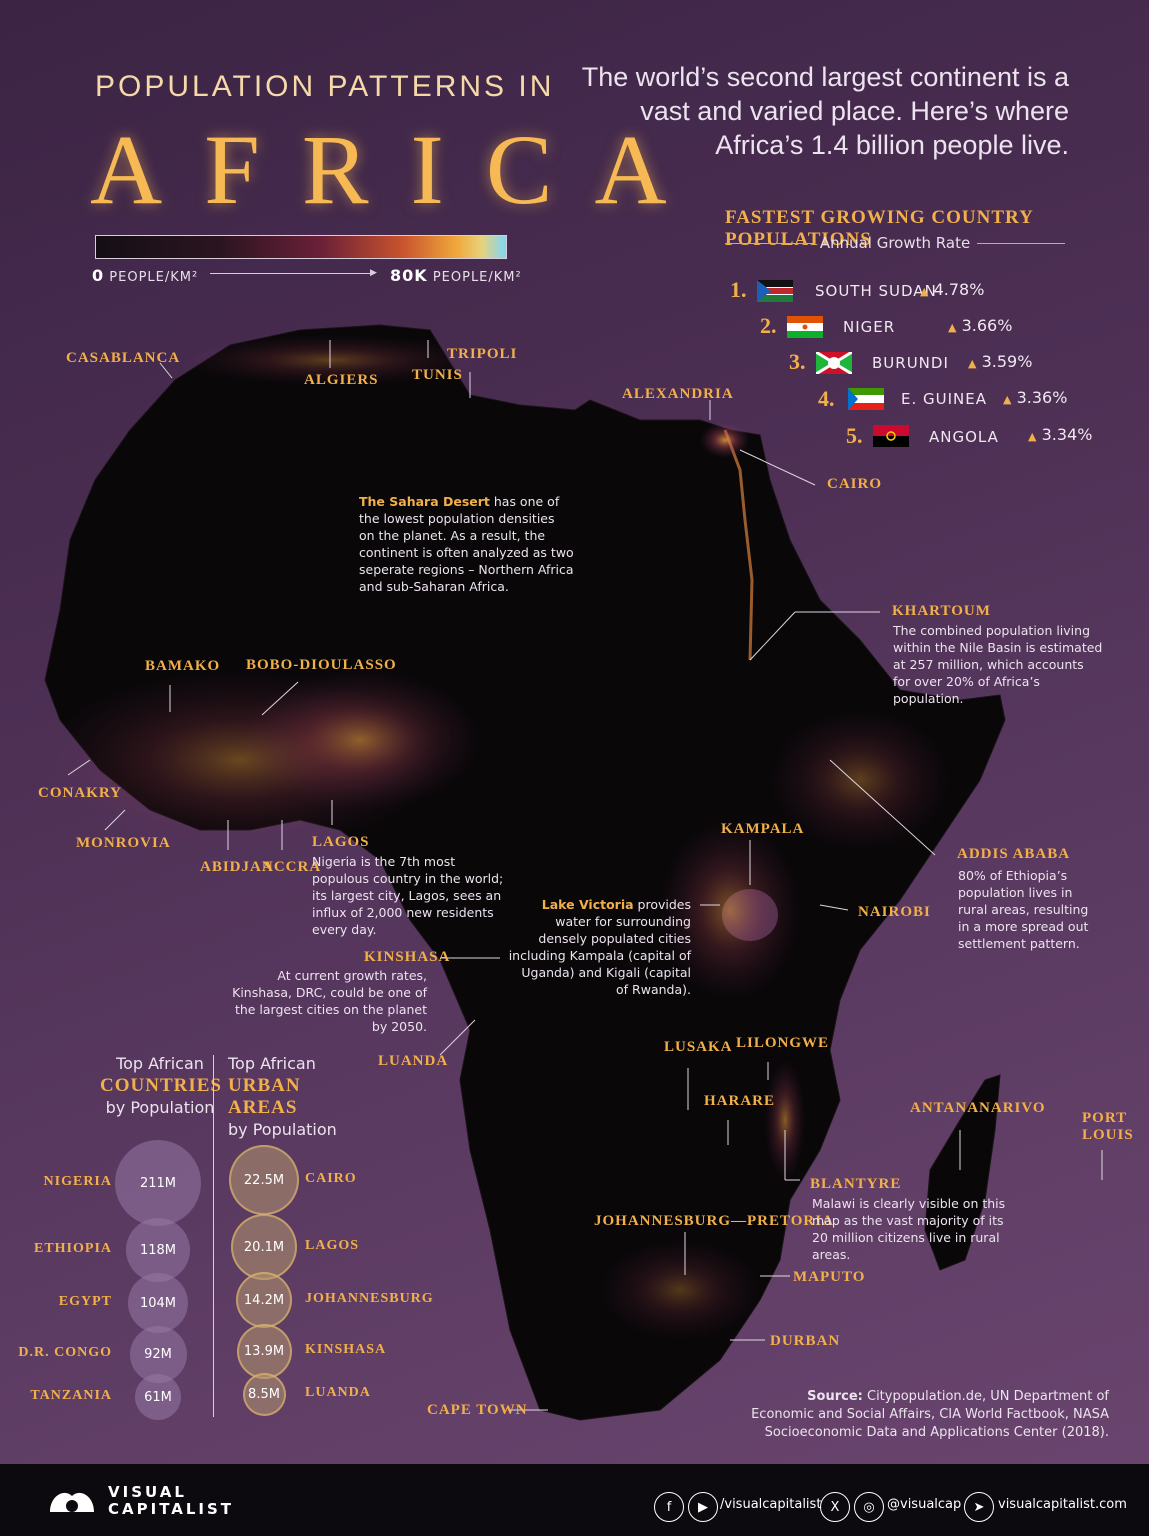 The width and height of the screenshot is (1149, 1536). What do you see at coordinates (924, 1504) in the screenshot?
I see `handle-visualcap: @visualcap` at bounding box center [924, 1504].